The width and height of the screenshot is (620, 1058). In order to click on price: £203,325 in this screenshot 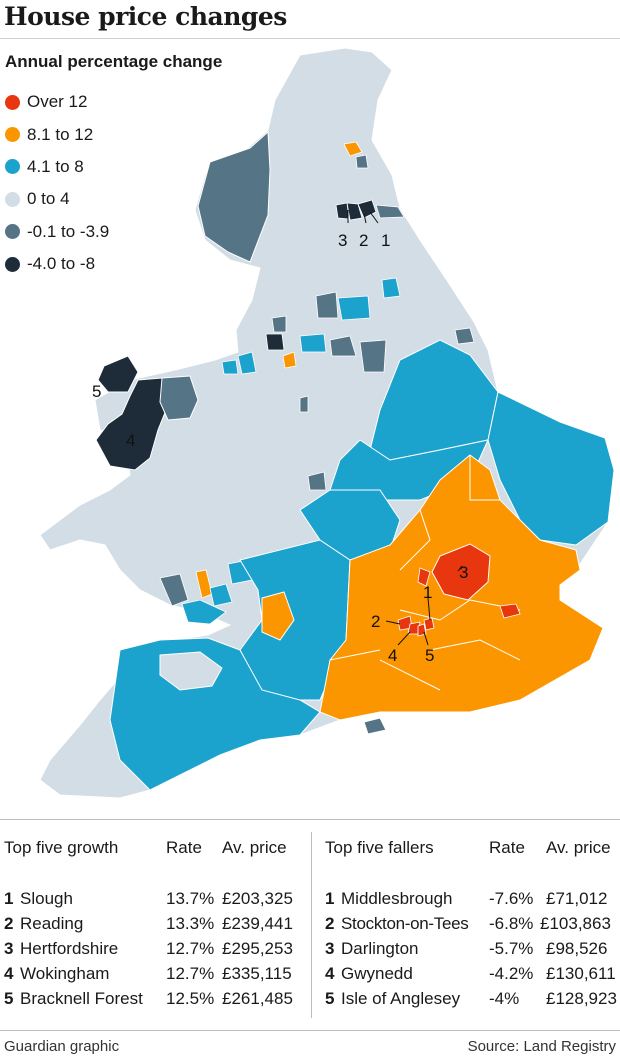, I will do `click(257, 898)`.